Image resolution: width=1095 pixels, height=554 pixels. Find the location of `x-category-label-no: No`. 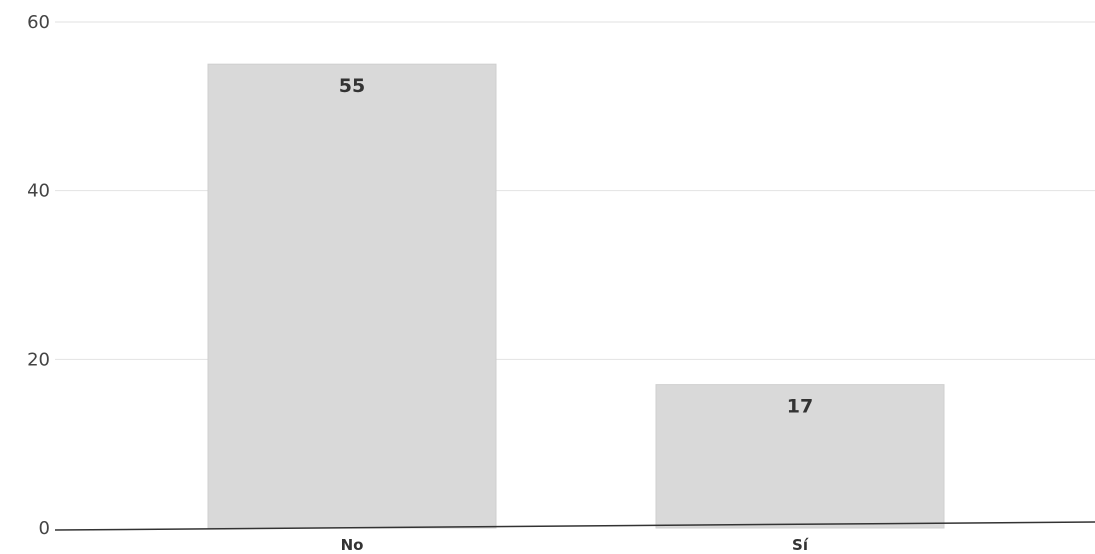

x-category-label-no: No is located at coordinates (352, 545).